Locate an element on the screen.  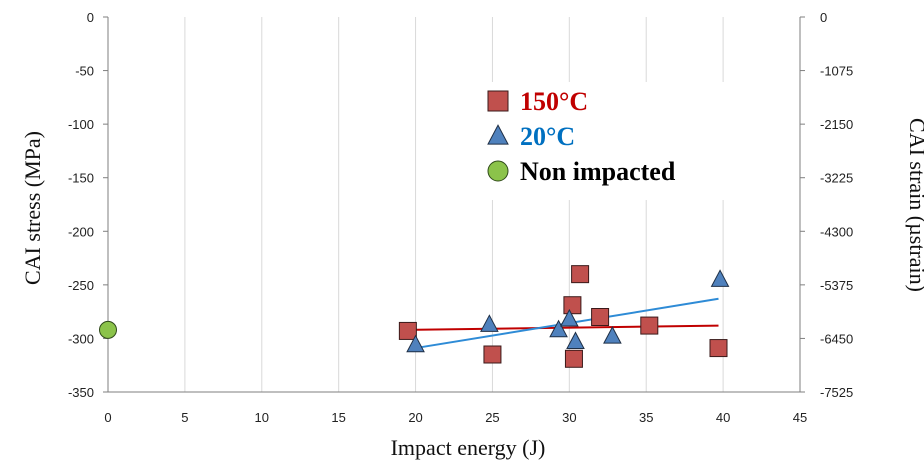
legend-background is located at coordinates (609, 141).